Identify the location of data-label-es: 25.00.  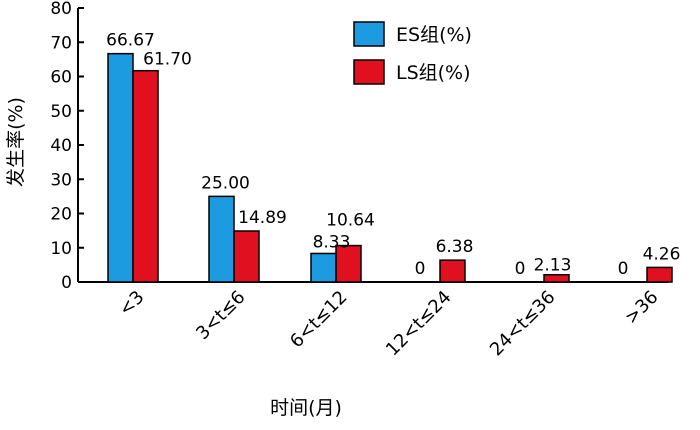
(225, 183).